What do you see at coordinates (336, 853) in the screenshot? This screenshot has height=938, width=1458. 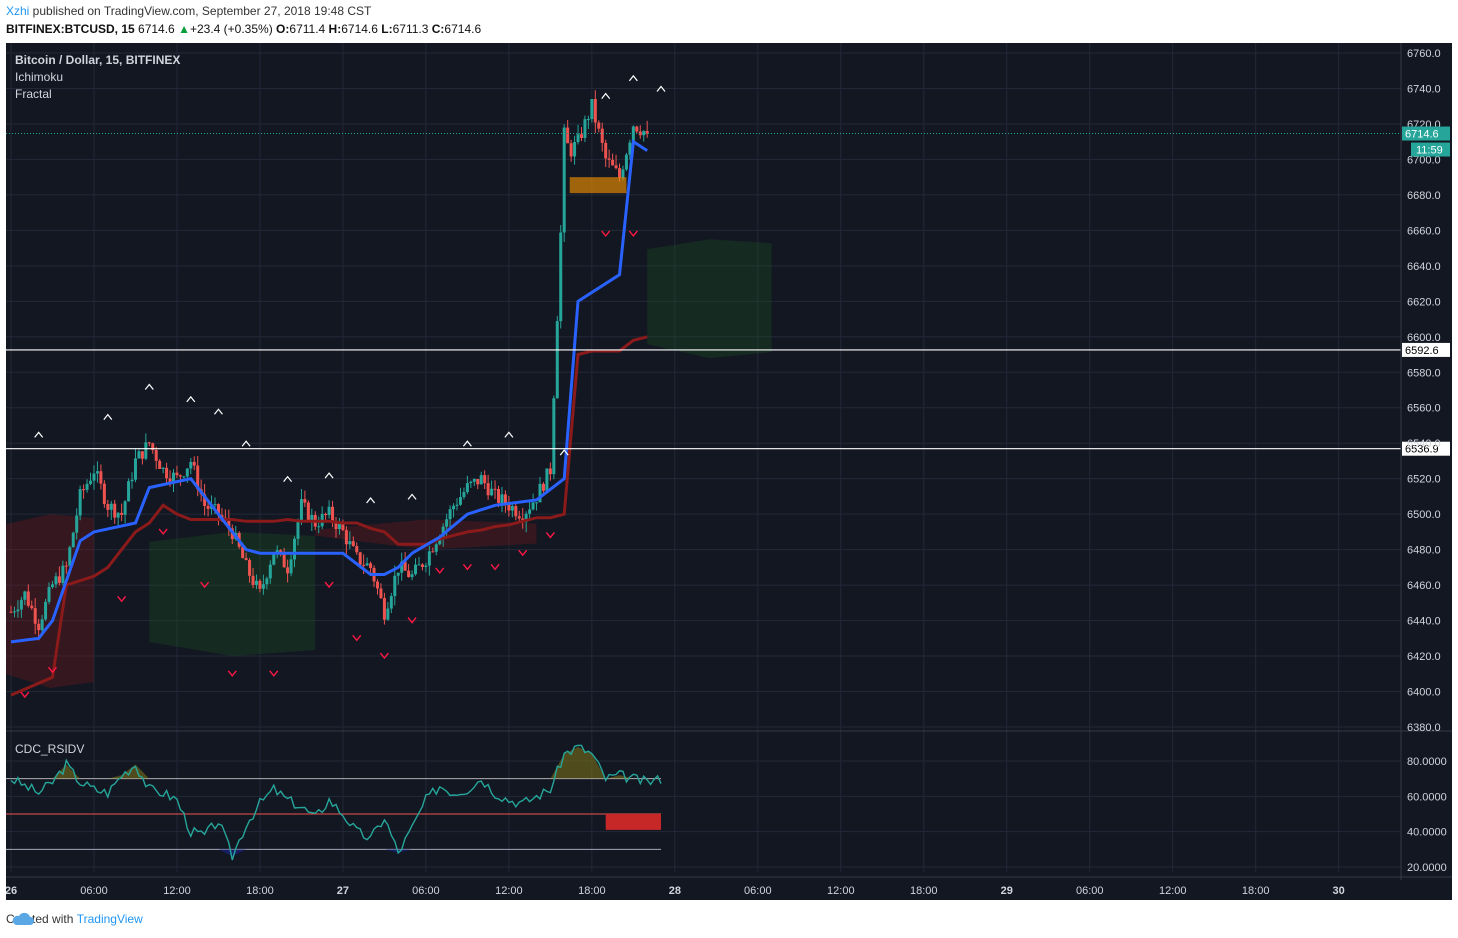 I see `rsi-oversold-fill` at bounding box center [336, 853].